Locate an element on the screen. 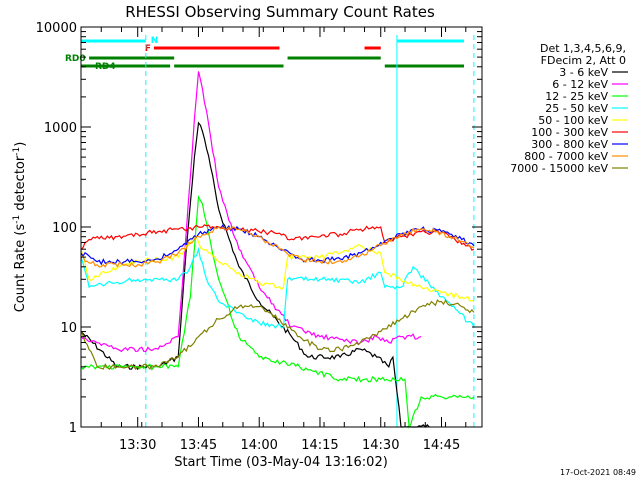 The height and width of the screenshot is (480, 640). legend-header-line1: Det 1,3,4,5,6,9, is located at coordinates (583, 48).